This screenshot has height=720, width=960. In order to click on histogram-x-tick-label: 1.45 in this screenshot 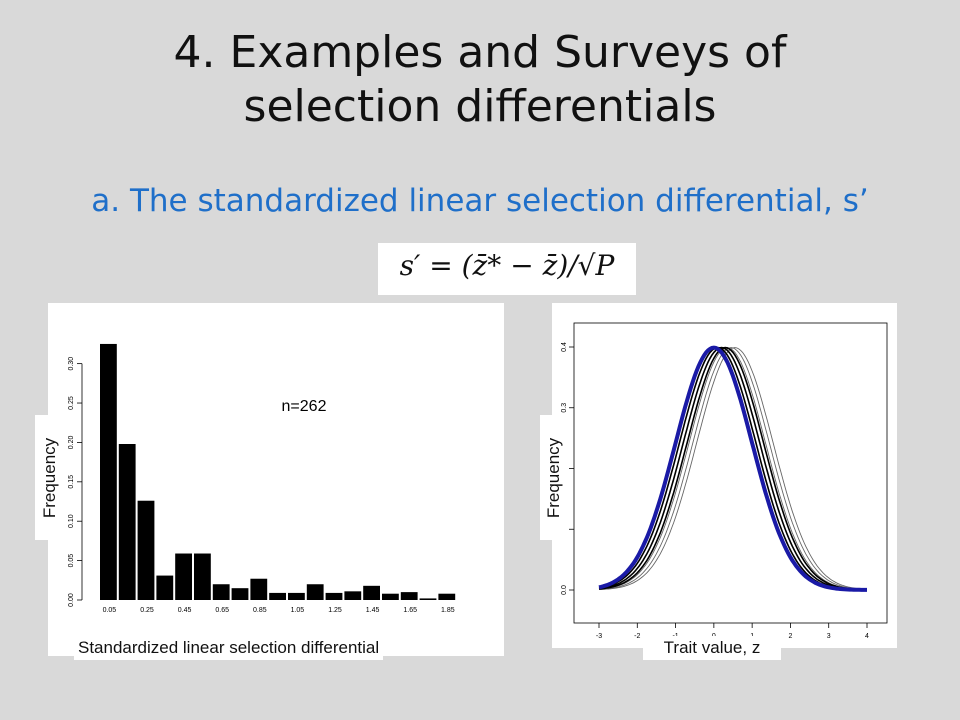, I will do `click(373, 610)`.